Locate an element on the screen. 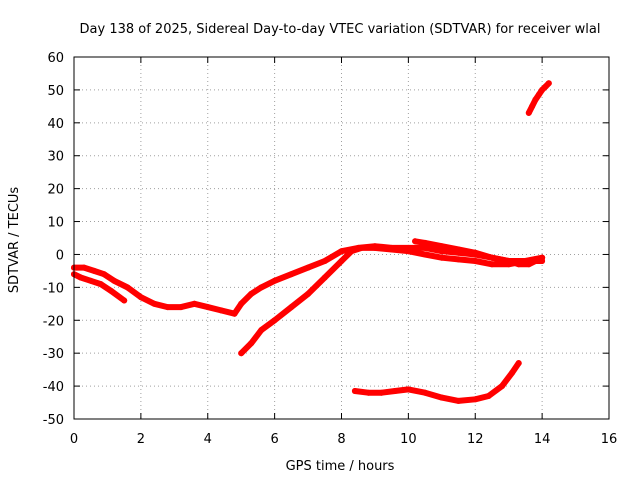 The width and height of the screenshot is (640, 480). series-track-c is located at coordinates (479, 253).